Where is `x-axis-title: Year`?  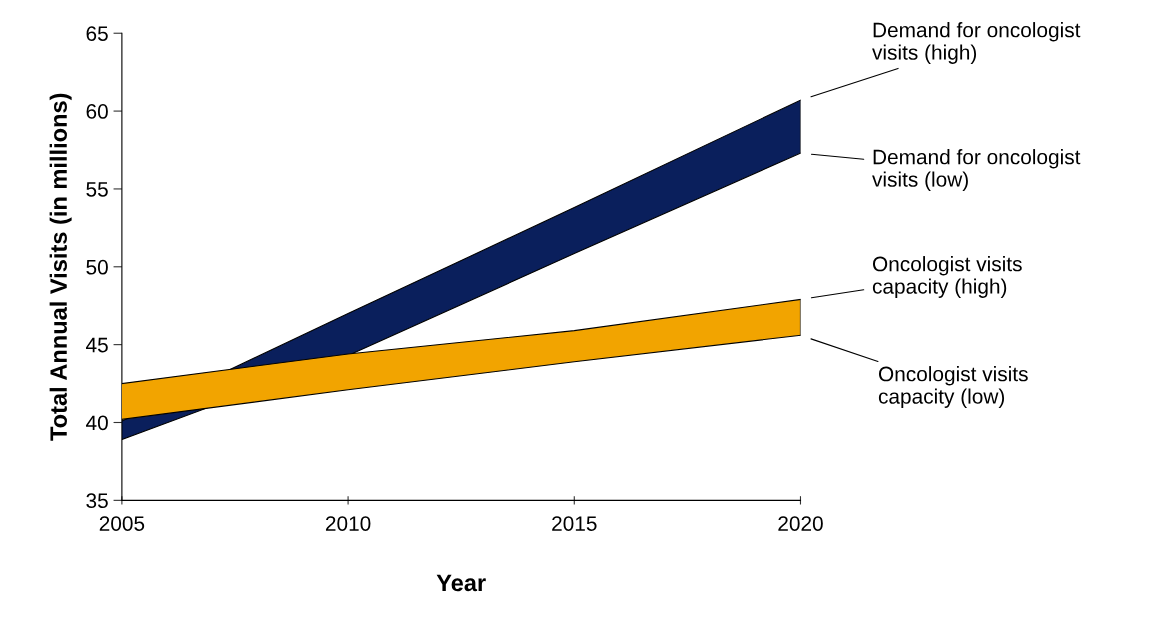 x-axis-title: Year is located at coordinates (461, 583).